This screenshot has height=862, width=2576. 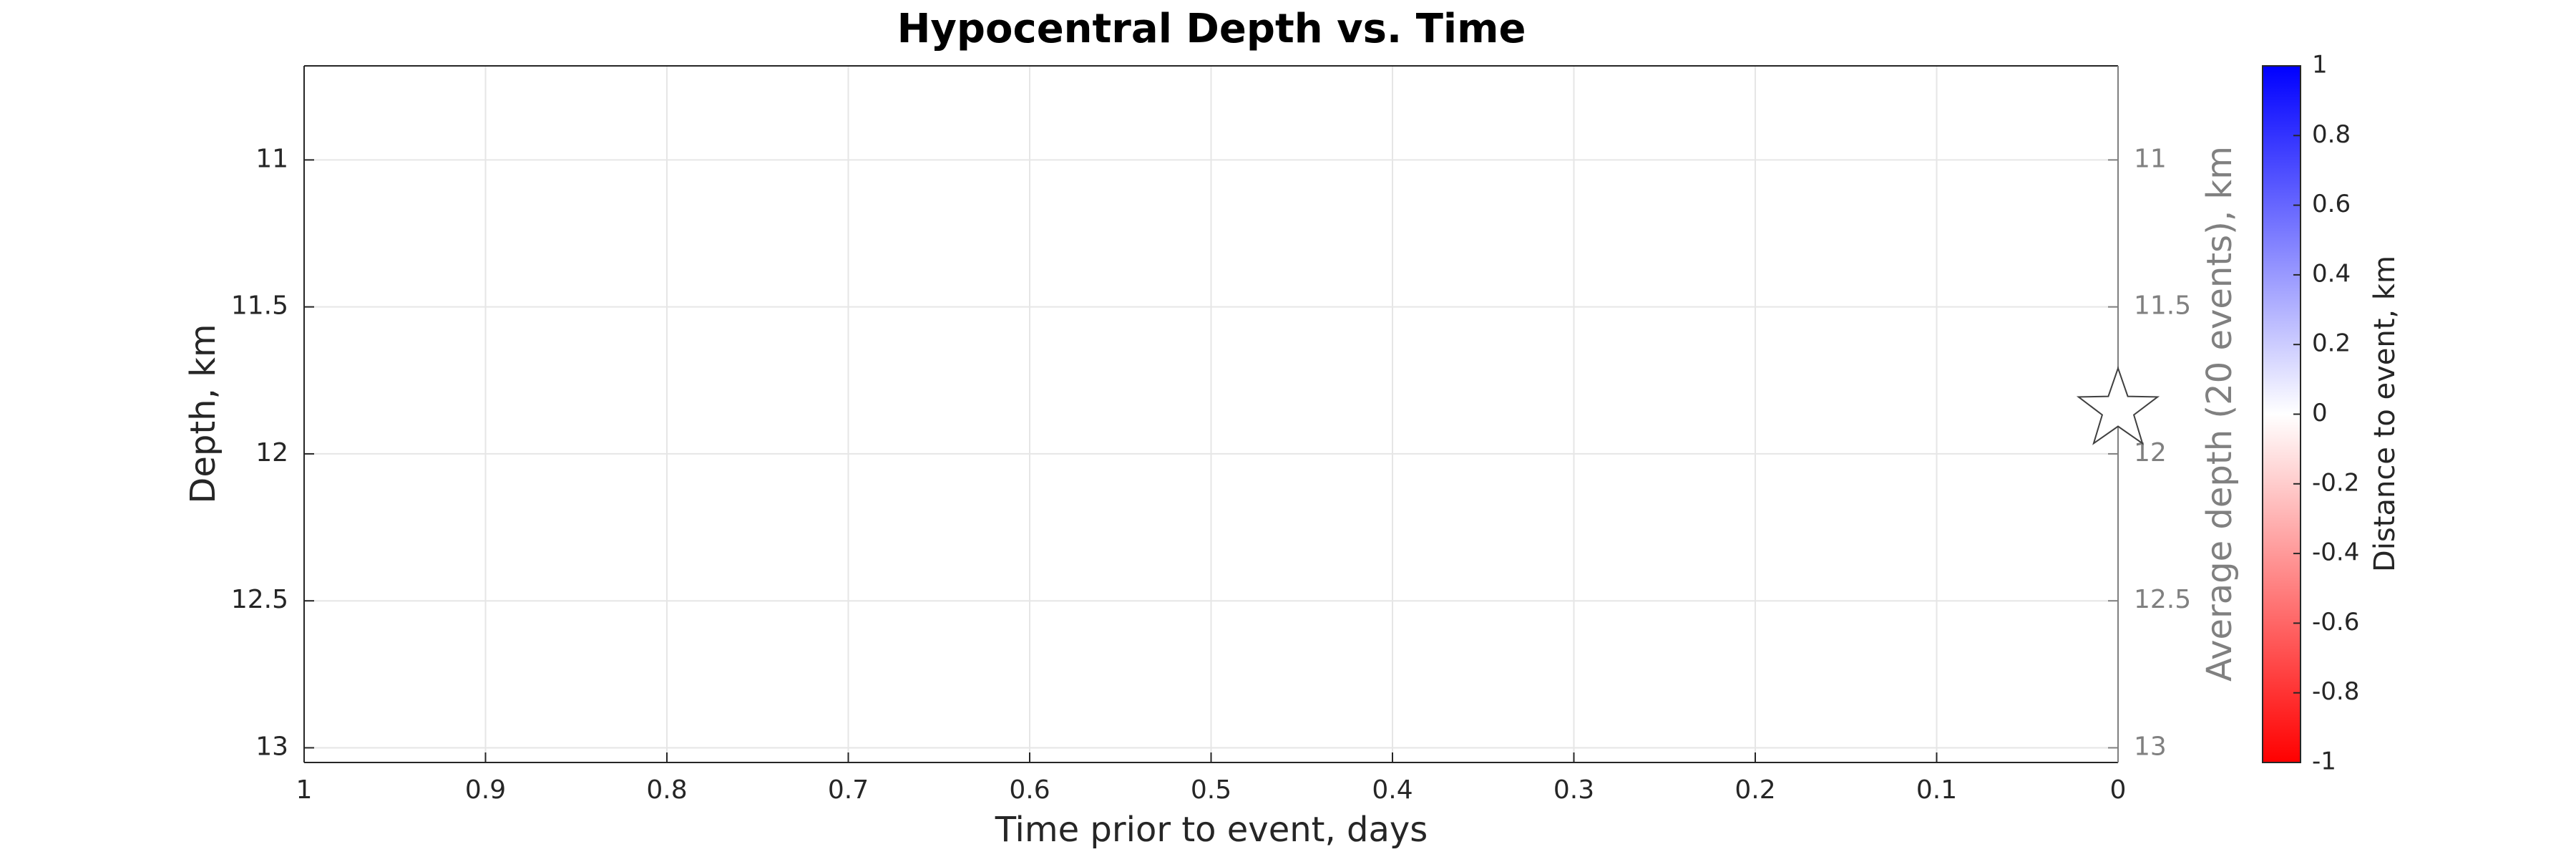 What do you see at coordinates (1211, 29) in the screenshot?
I see `chart-title: Hypocentral Depth vs. Time` at bounding box center [1211, 29].